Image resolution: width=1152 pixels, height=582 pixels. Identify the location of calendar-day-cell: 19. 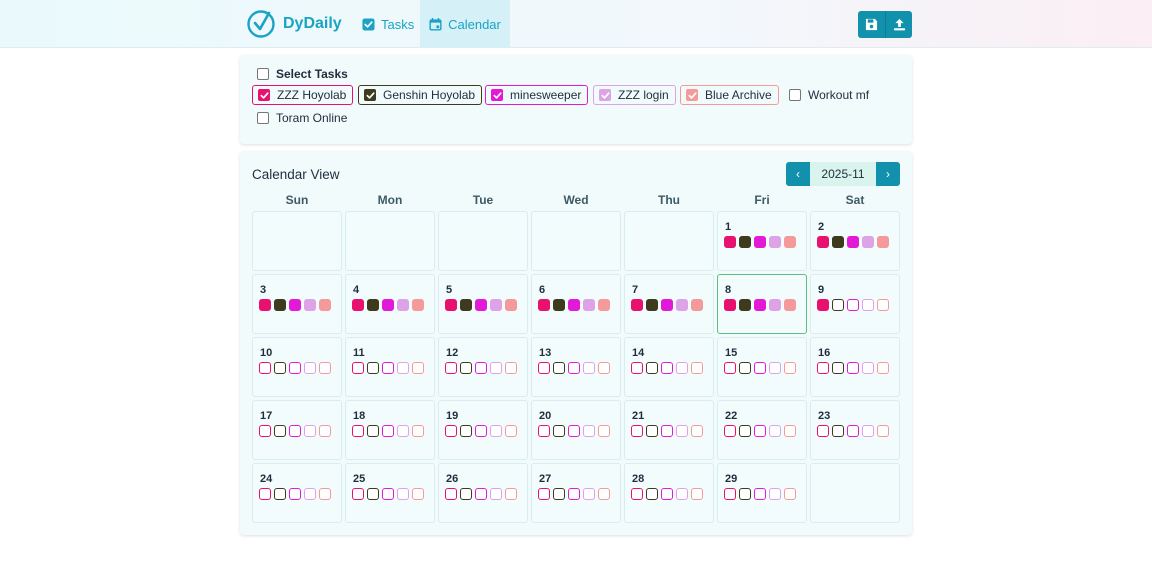
(483, 430).